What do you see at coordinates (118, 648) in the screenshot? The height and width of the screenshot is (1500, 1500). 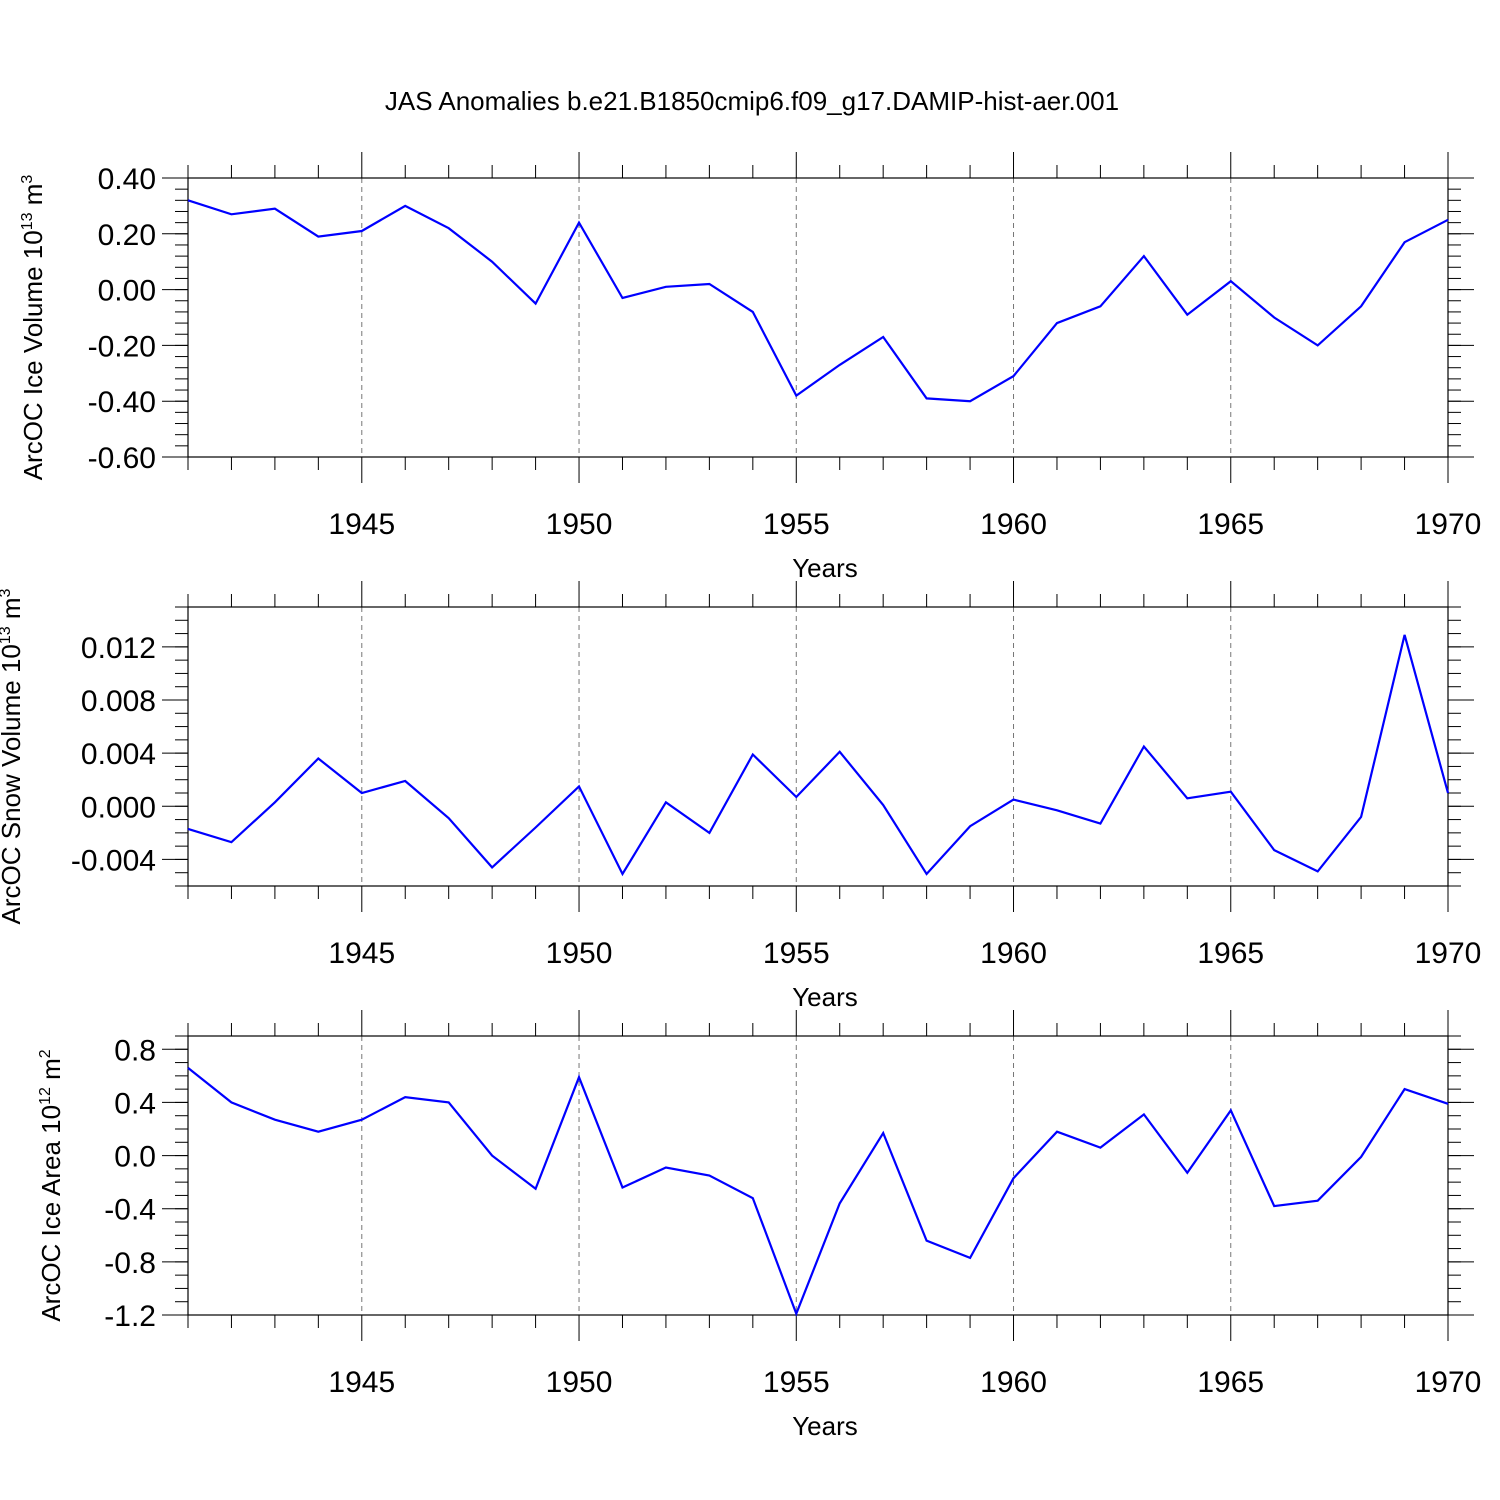 I see `ytick-label-0.012: 0.012` at bounding box center [118, 648].